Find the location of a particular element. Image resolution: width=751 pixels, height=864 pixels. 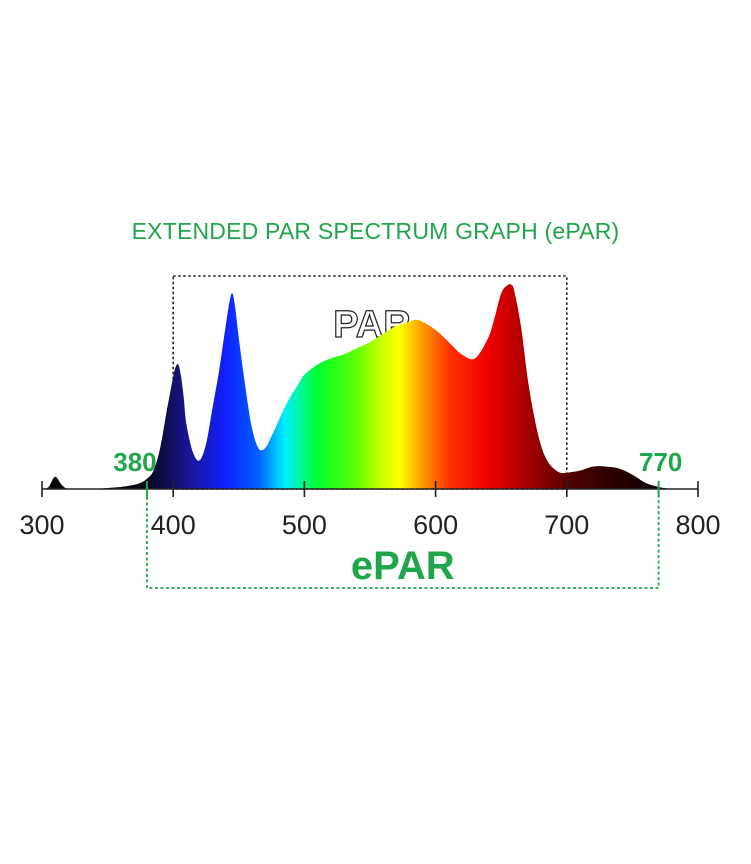

x-tick-label-400: 400 is located at coordinates (173, 525).